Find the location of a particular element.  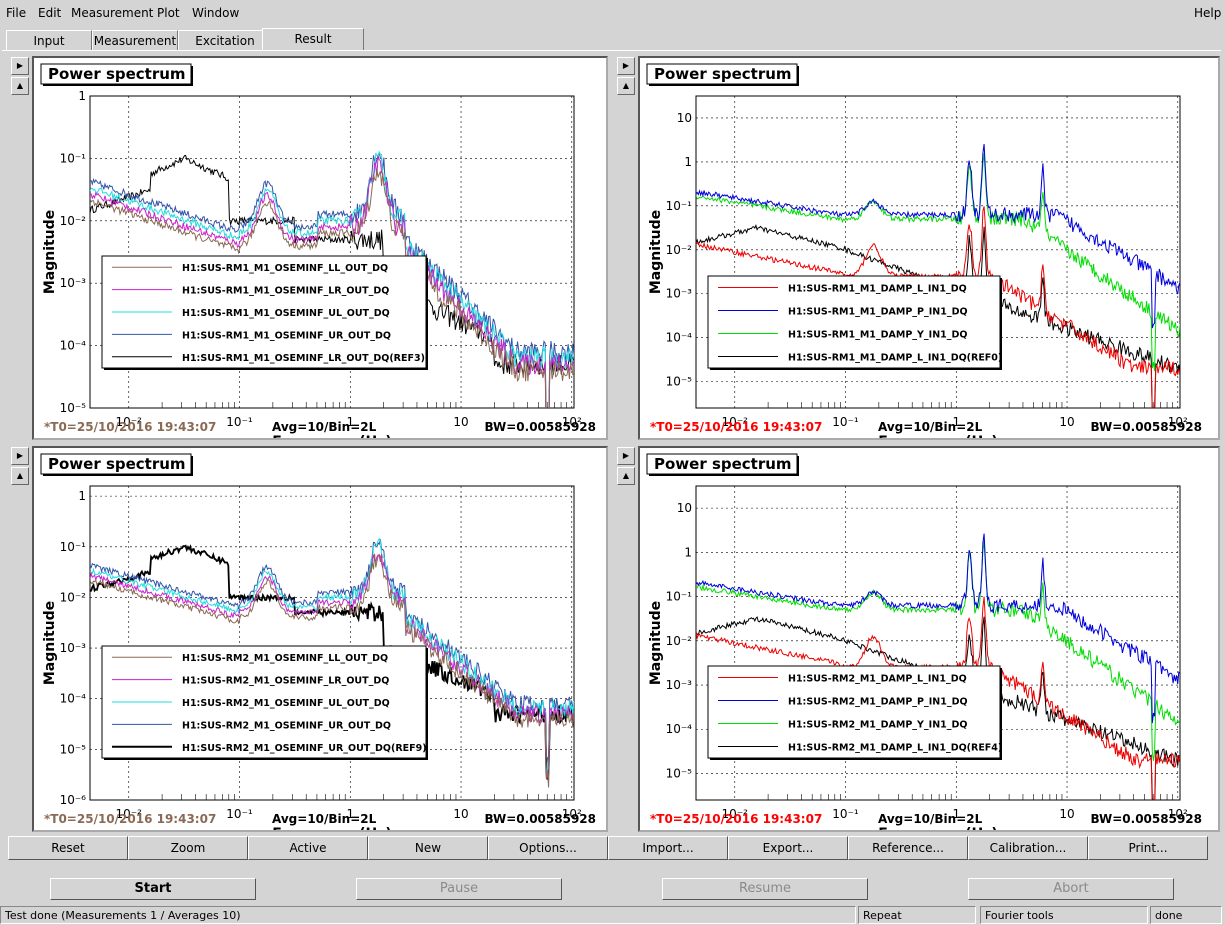

status-state: done is located at coordinates (1186, 915).